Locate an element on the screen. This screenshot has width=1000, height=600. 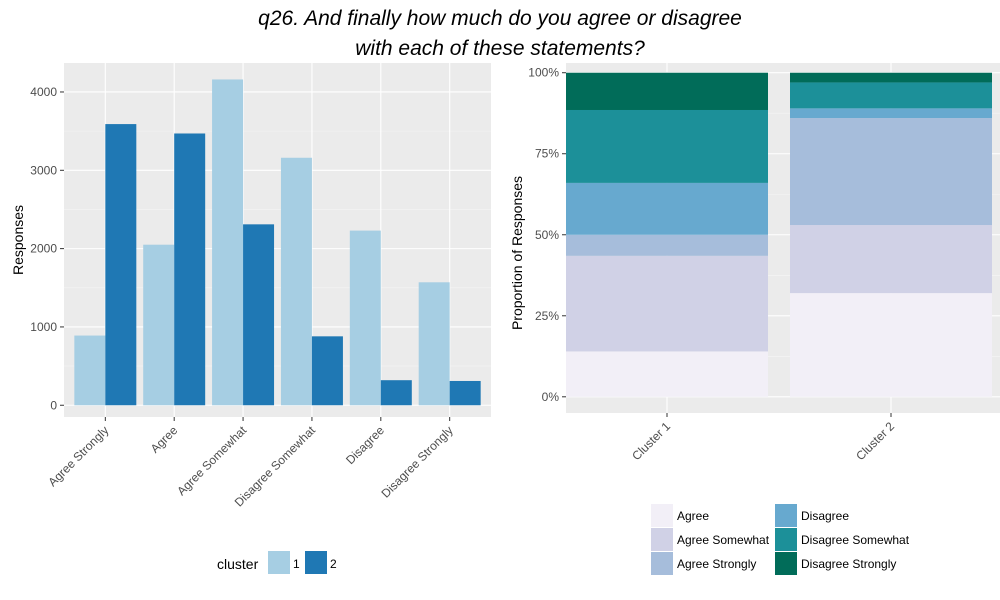
segment-cluster-2-agree-strongly is located at coordinates (891, 172).